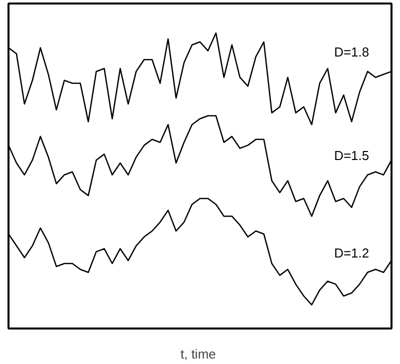 This screenshot has width=400, height=364. I want to click on series-label: D=1.2, so click(352, 253).